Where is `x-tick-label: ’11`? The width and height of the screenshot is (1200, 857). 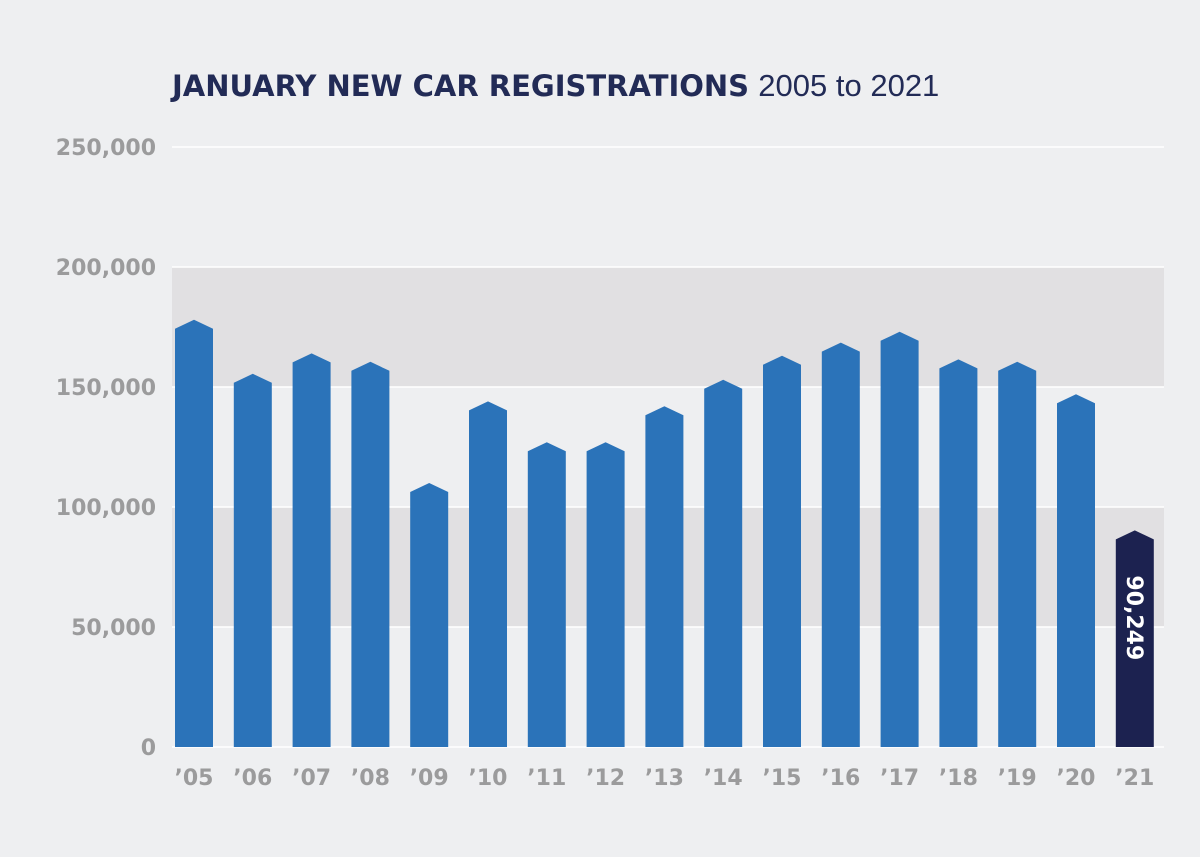
x-tick-label: ’11 is located at coordinates (546, 778).